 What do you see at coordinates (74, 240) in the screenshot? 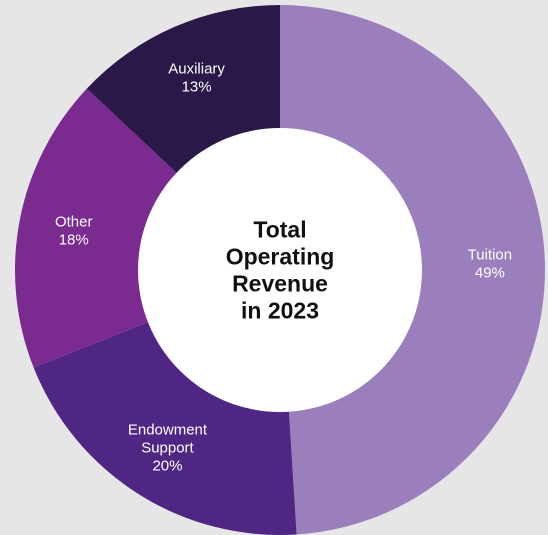
I see `slice-value-label: 18%` at bounding box center [74, 240].